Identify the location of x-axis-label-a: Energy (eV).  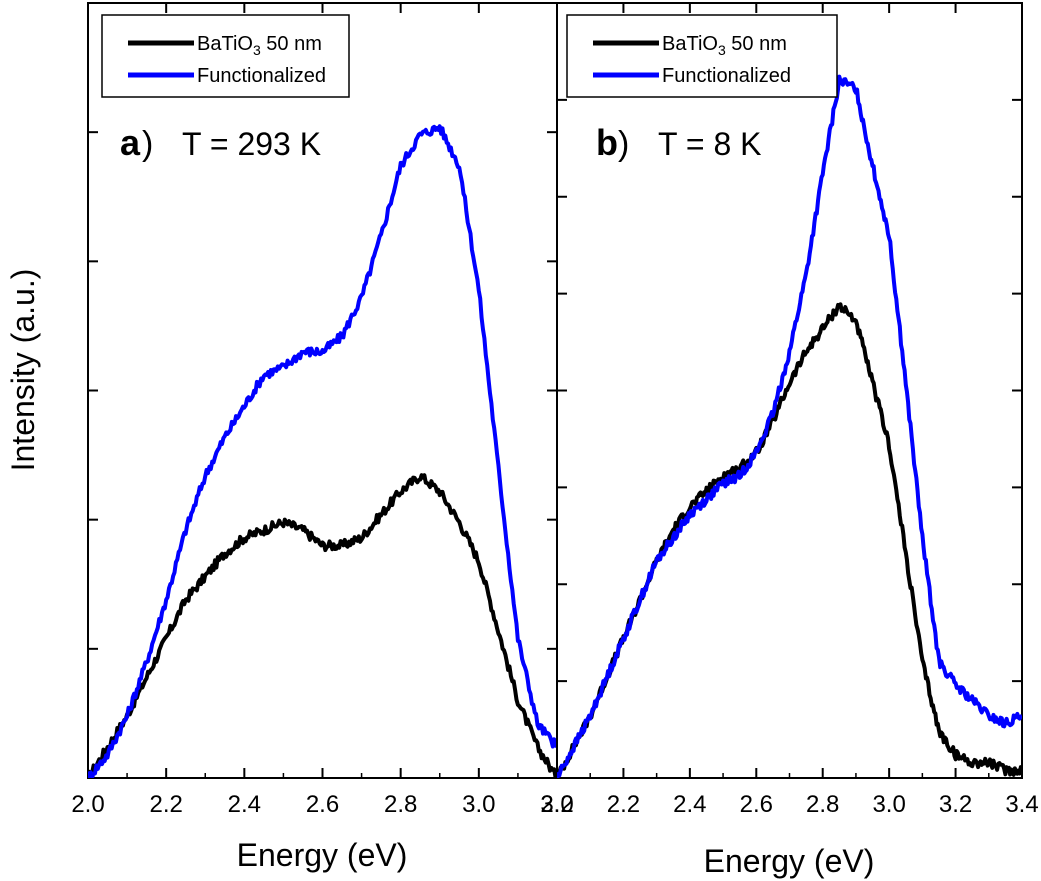
(322, 855).